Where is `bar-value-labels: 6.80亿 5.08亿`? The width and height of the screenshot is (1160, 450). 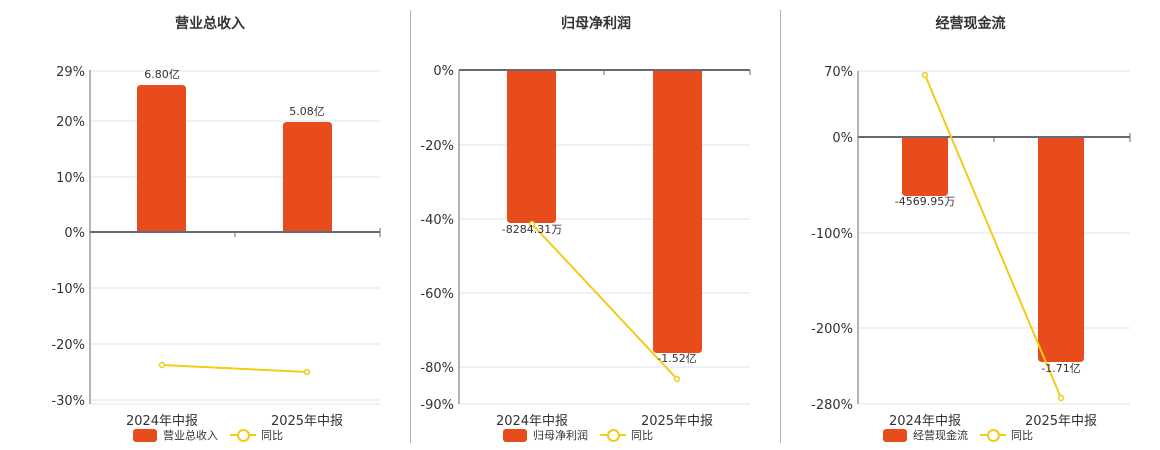
bar-value-labels: 6.80亿 5.08亿 is located at coordinates (234, 93).